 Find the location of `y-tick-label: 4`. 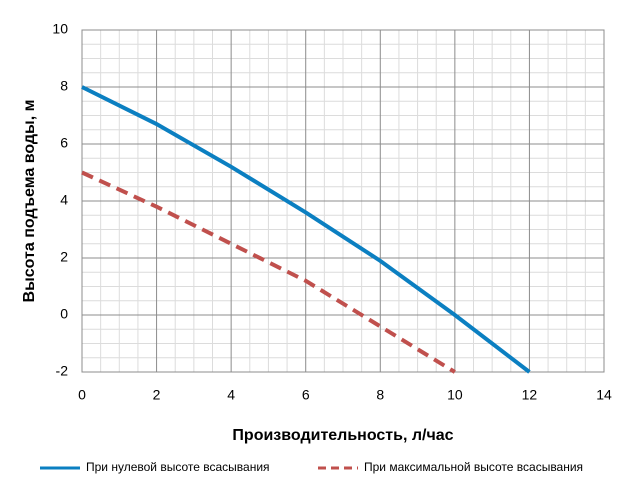

y-tick-label: 4 is located at coordinates (64, 200).